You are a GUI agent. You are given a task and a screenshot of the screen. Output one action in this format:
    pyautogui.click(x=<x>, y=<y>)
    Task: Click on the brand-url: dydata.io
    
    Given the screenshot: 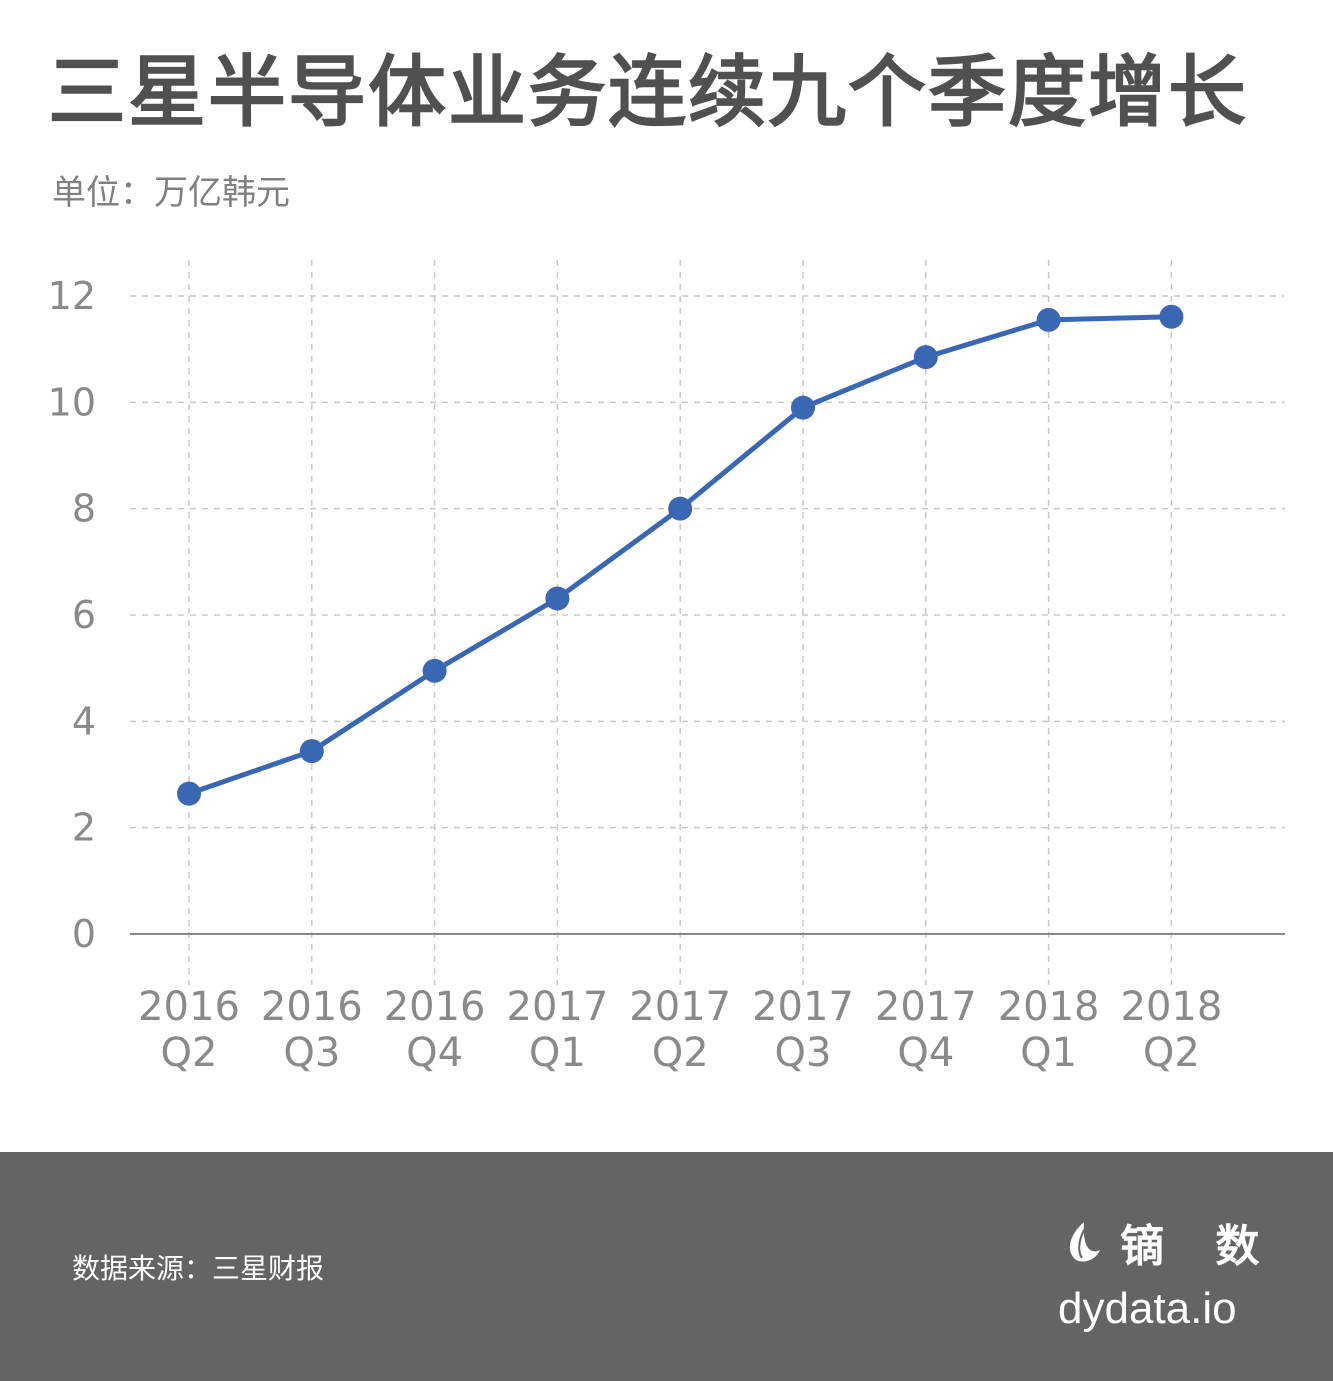 What is the action you would take?
    pyautogui.click(x=1147, y=1308)
    